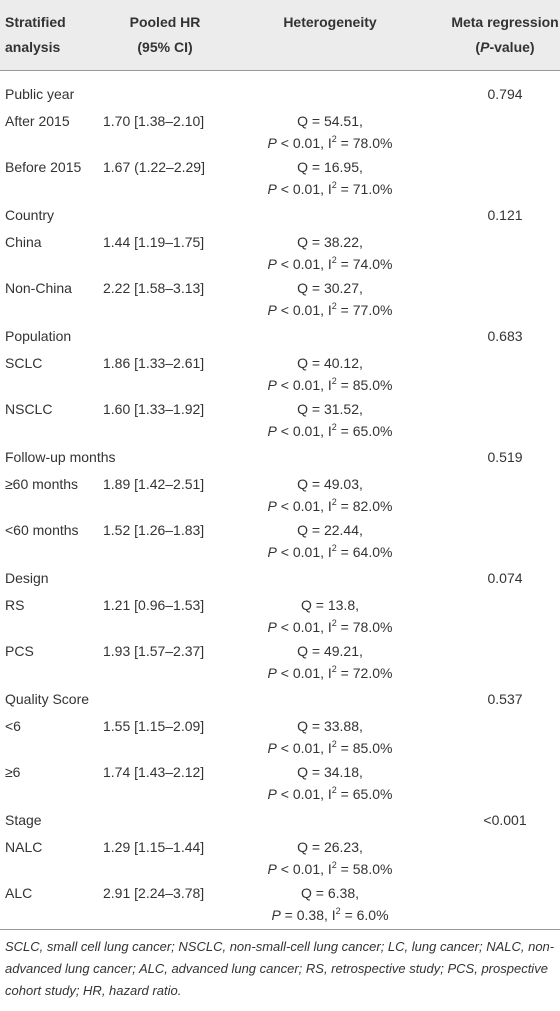  I want to click on pooled-hr: 1.70 [1.38–2.10], so click(154, 121).